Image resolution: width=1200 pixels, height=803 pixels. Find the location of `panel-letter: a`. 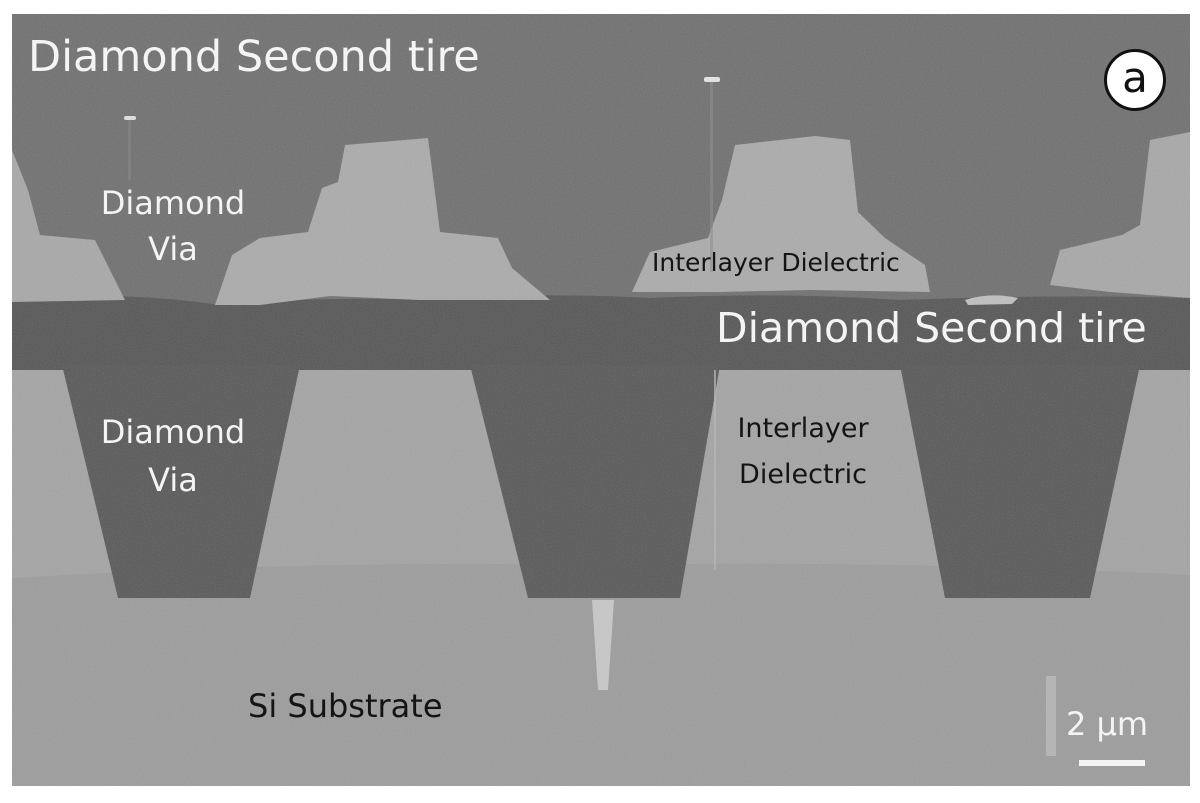

panel-letter: a is located at coordinates (1135, 77).